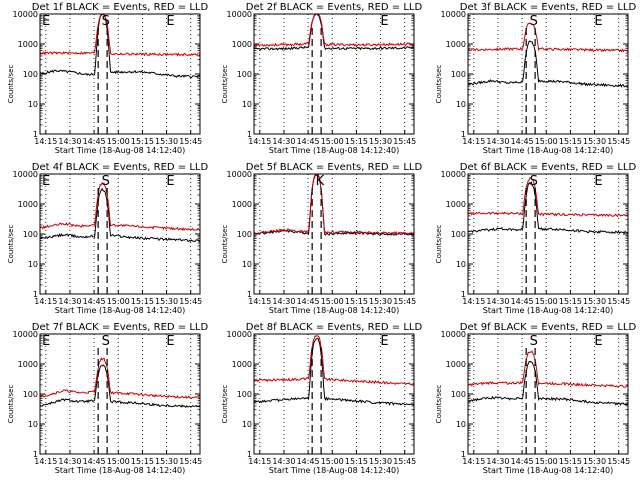 The image size is (640, 480). I want to click on chart-title: Det 8f BLACK = Events, RED = LLD, so click(334, 327).